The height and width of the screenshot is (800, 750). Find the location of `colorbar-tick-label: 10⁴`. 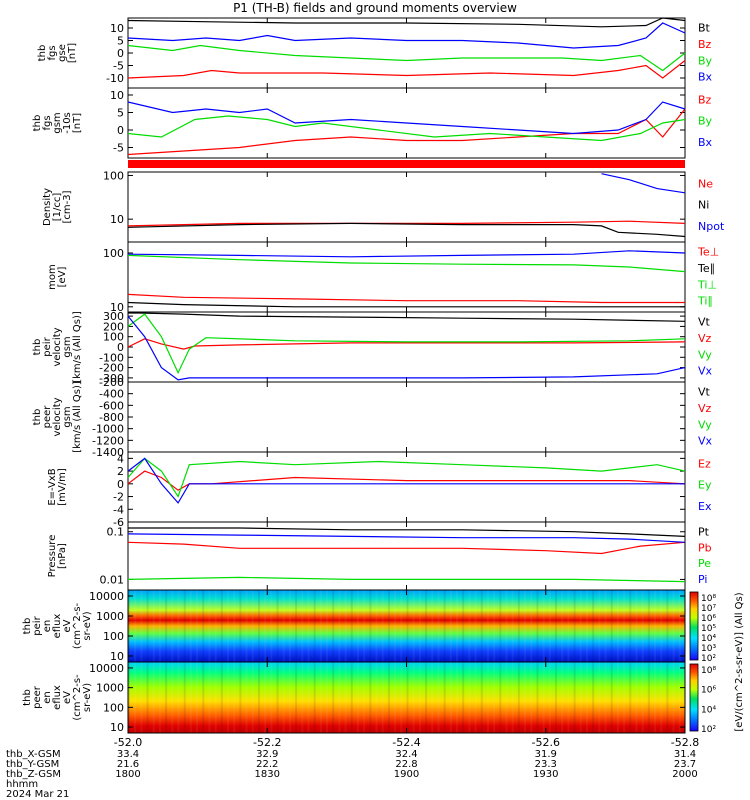

colorbar-tick-label: 10⁴ is located at coordinates (708, 710).